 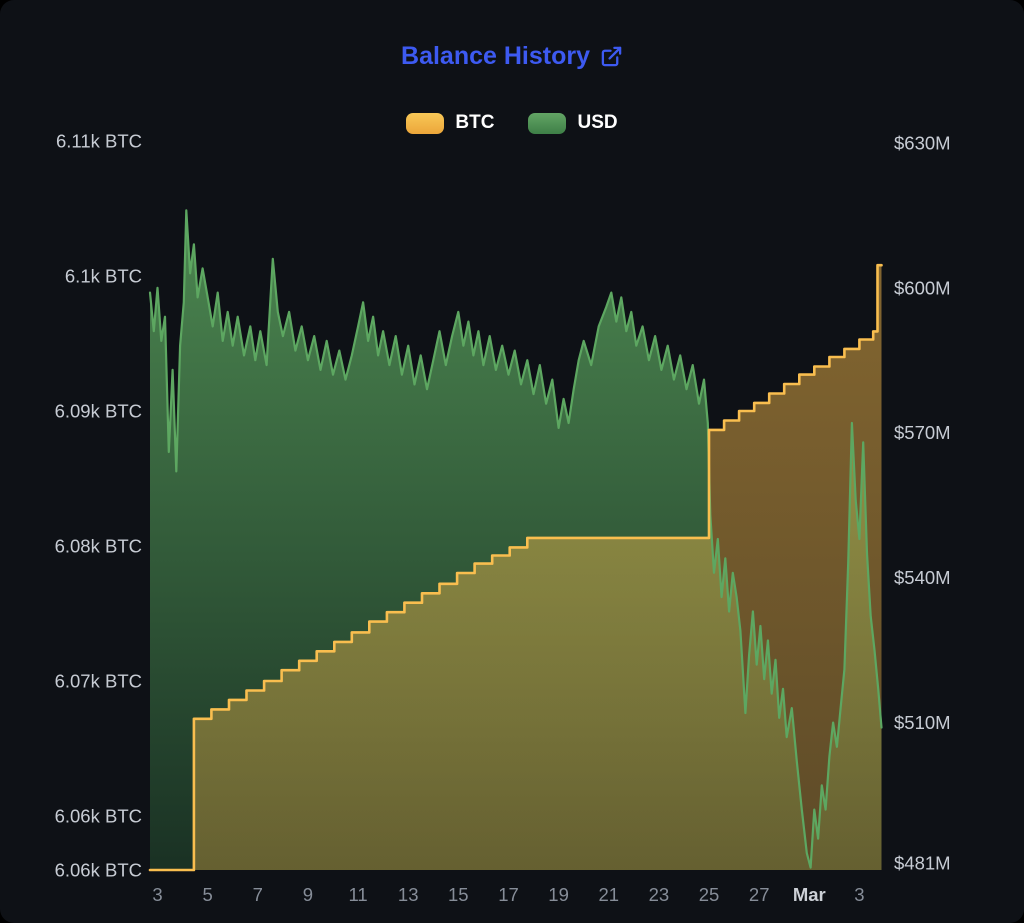 What do you see at coordinates (922, 142) in the screenshot?
I see `right-axis-tick-label: $630M` at bounding box center [922, 142].